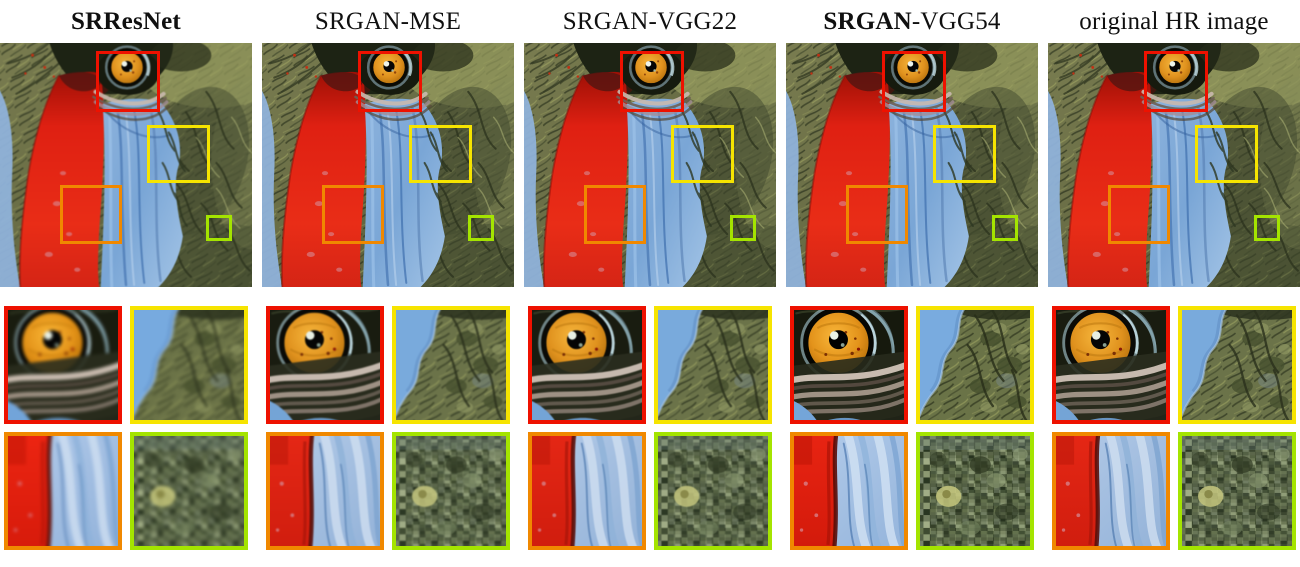 Image resolution: width=1300 pixels, height=567 pixels. I want to click on method-label: SRGAN-VGG22, so click(650, 21).